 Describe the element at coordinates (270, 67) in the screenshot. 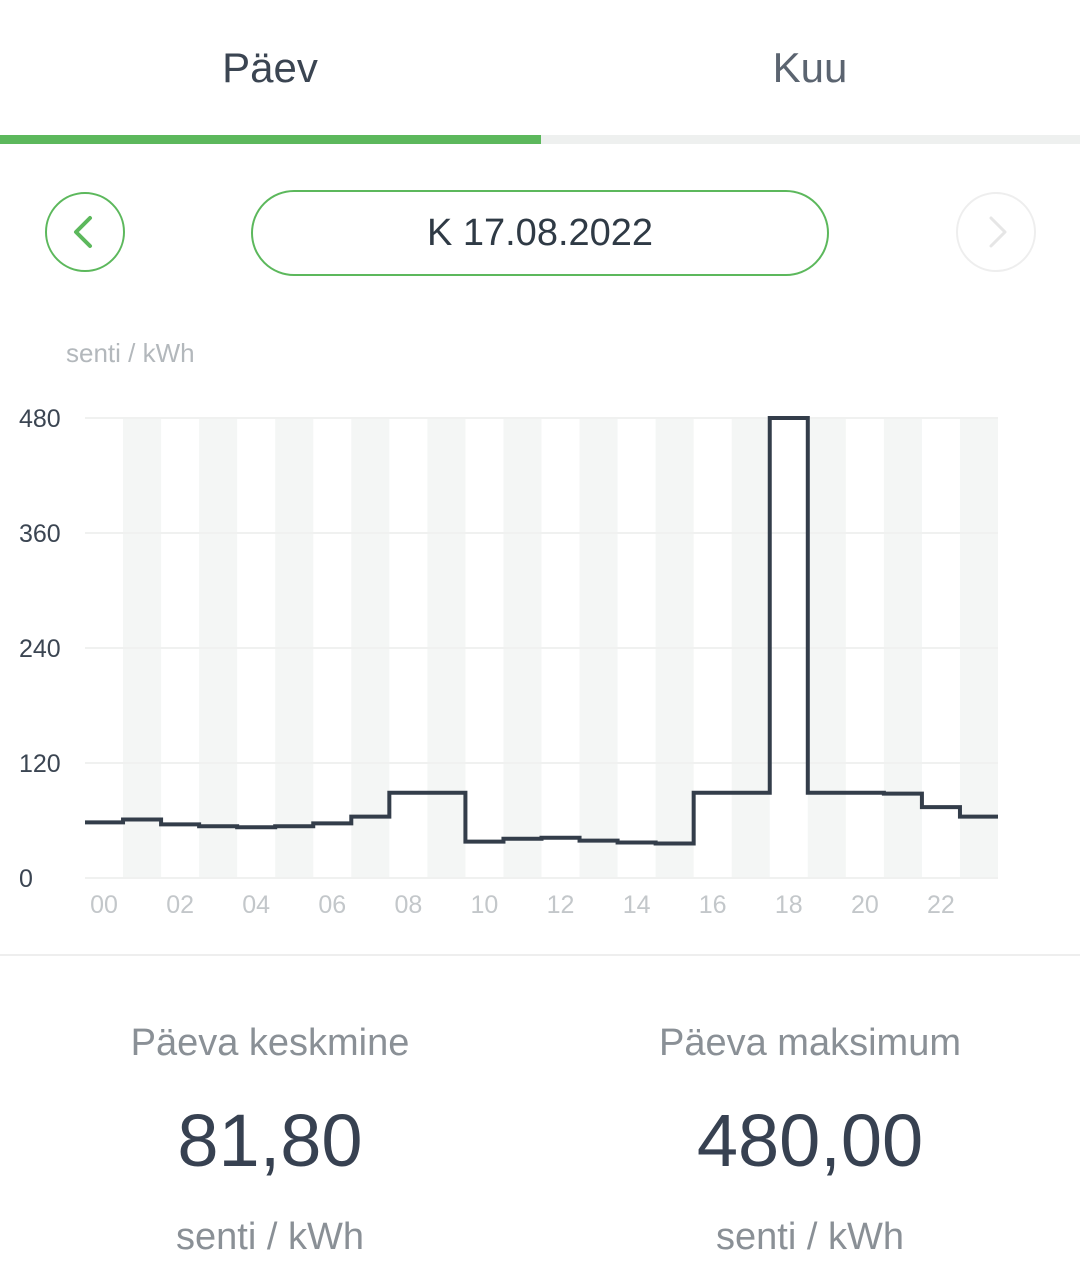

I see `tab-day: Päev` at that location.